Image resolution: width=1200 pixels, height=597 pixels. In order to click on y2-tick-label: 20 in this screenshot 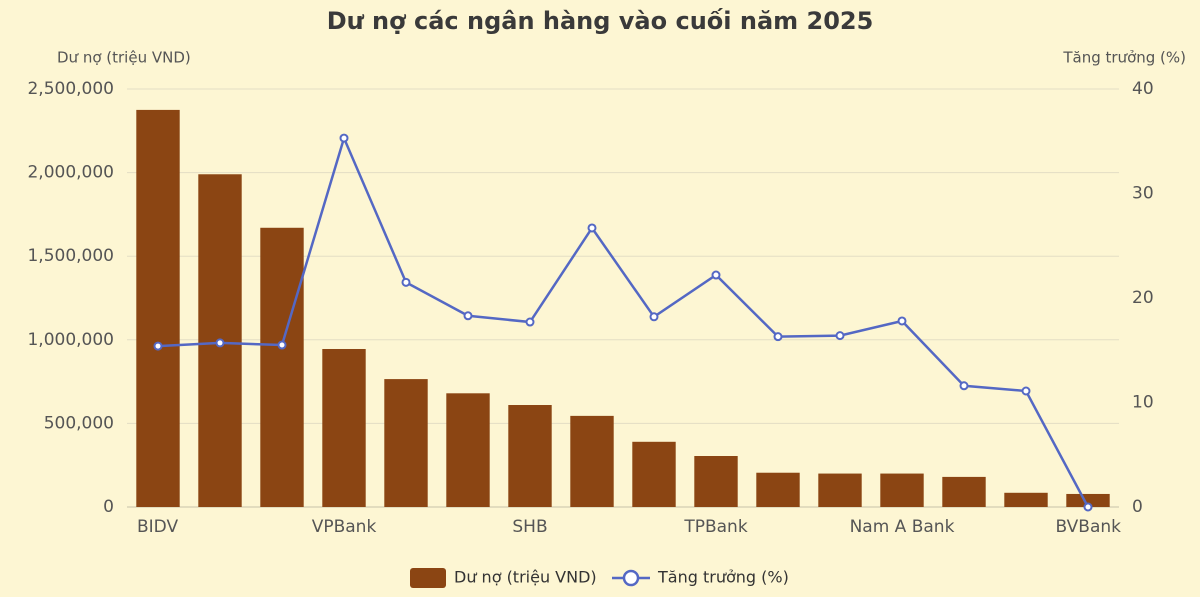, I will do `click(1143, 298)`.